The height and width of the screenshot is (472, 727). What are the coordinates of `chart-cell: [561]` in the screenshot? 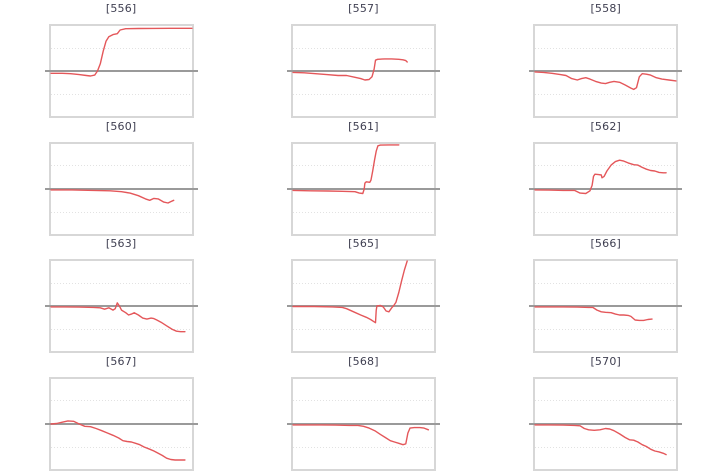 It's located at (363, 179).